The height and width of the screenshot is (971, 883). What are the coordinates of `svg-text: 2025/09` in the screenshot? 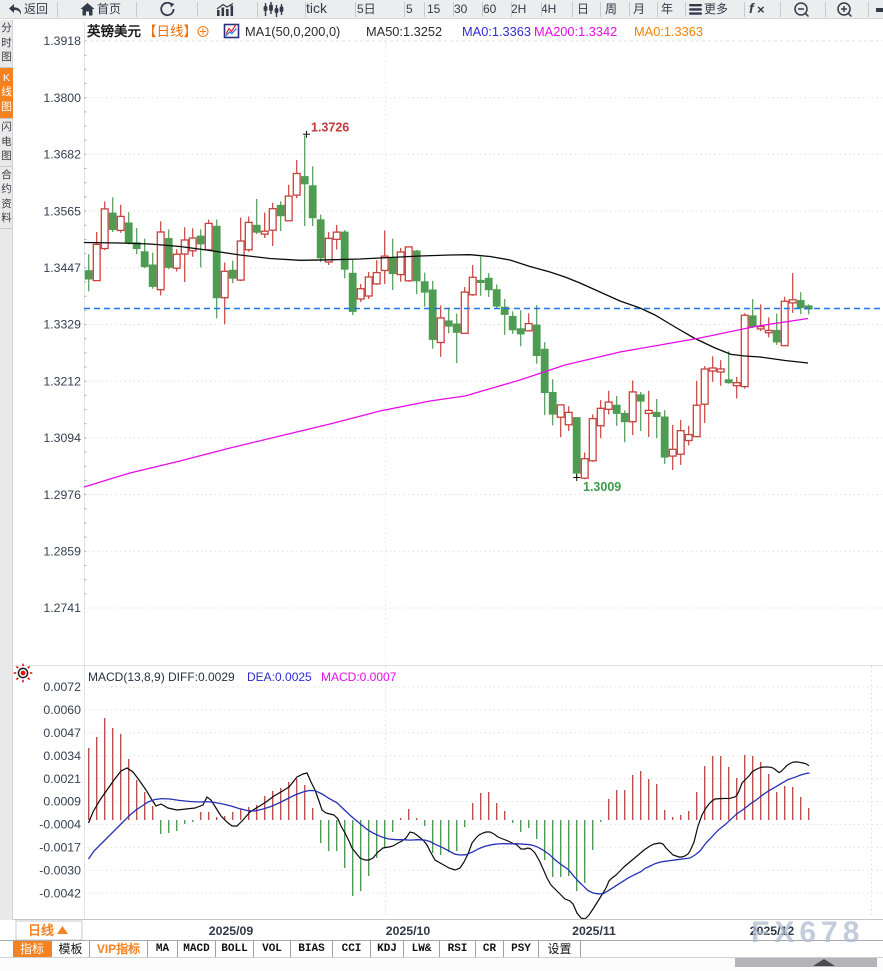 It's located at (231, 931).